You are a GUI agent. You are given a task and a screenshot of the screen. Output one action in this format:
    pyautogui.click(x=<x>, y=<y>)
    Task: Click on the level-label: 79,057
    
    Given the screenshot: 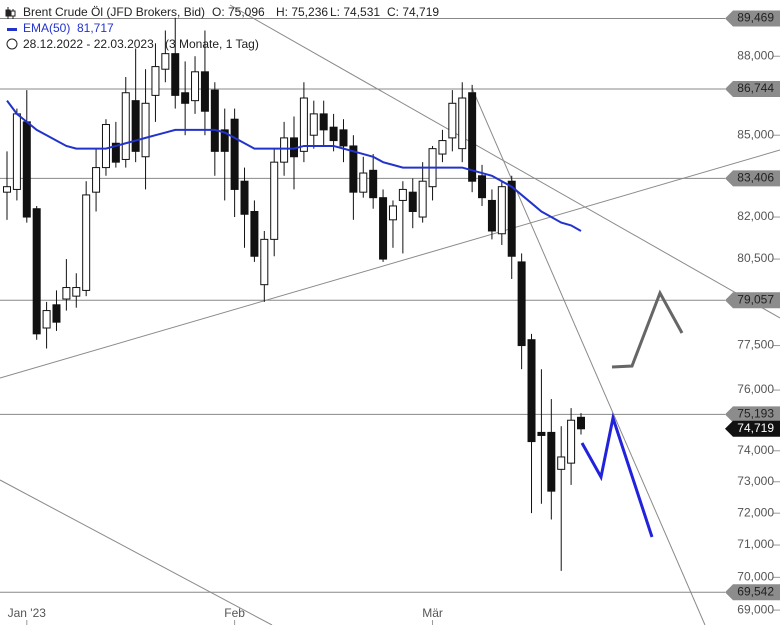 What is the action you would take?
    pyautogui.click(x=755, y=299)
    